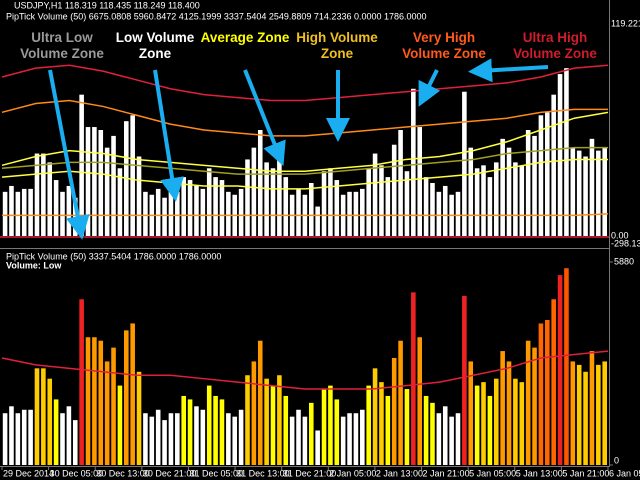 The image size is (640, 480). I want to click on price-label: -298.1307, so click(625, 243).